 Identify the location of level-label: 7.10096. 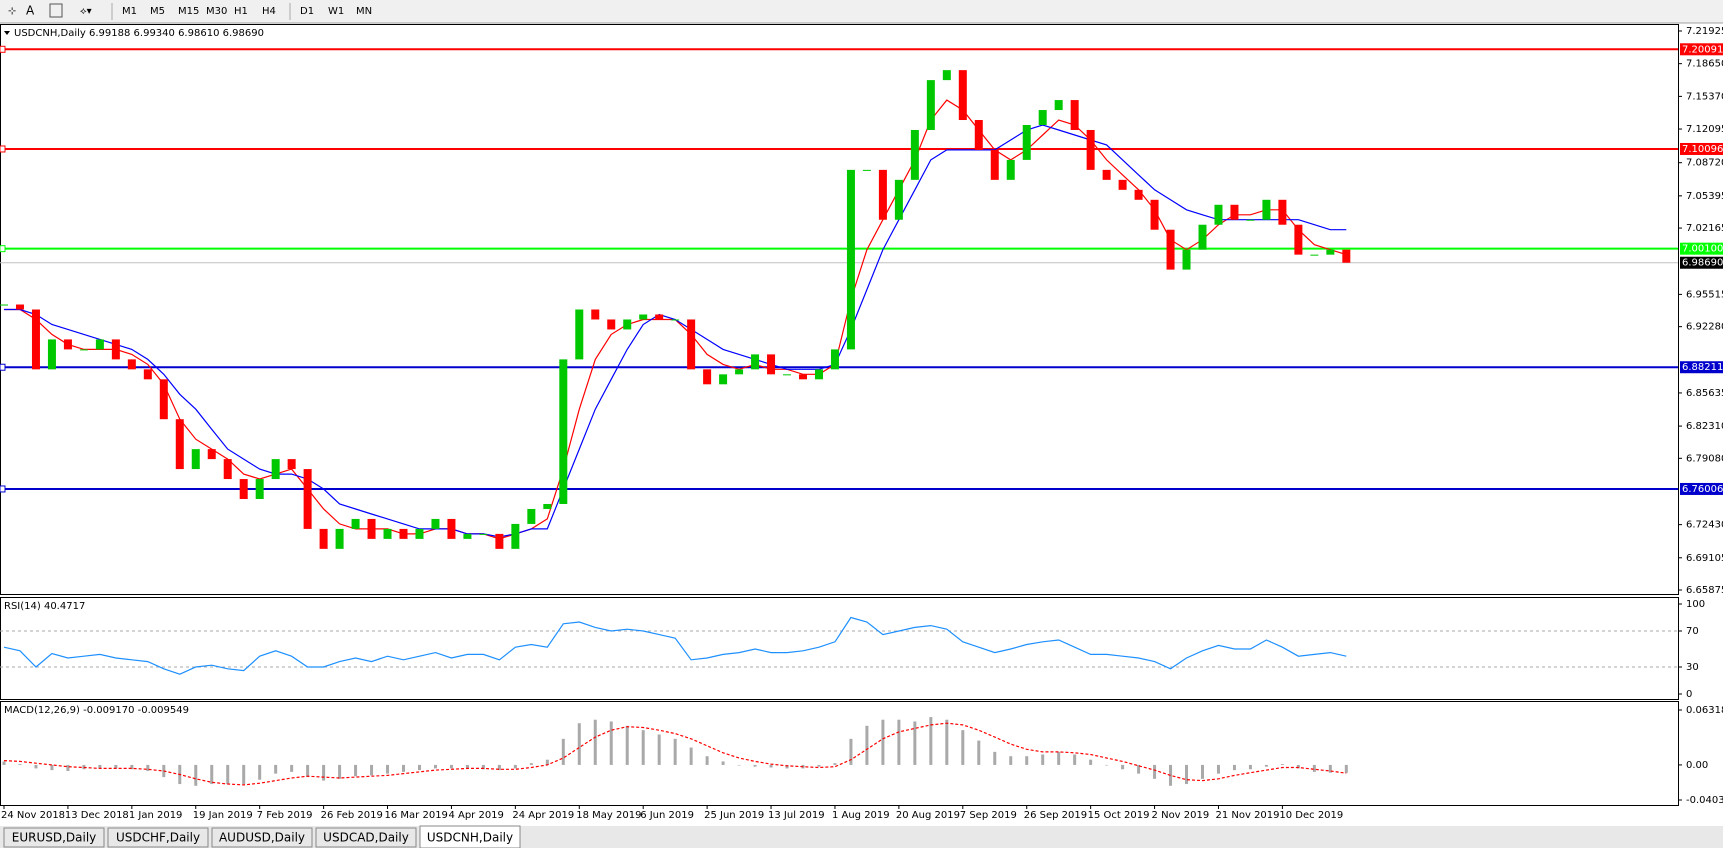
(1702, 149).